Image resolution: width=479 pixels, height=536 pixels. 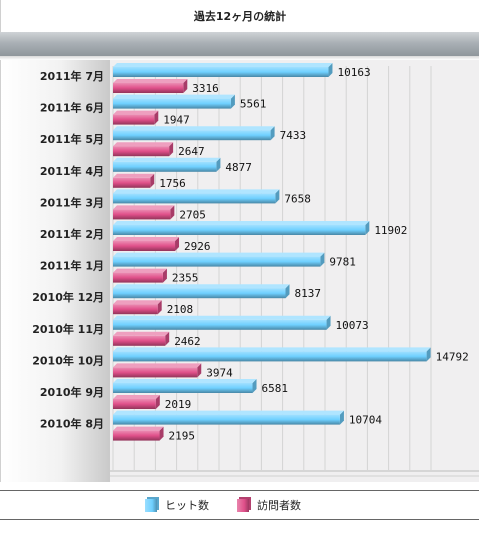 I want to click on data-label-hits: 9781, so click(x=342, y=262).